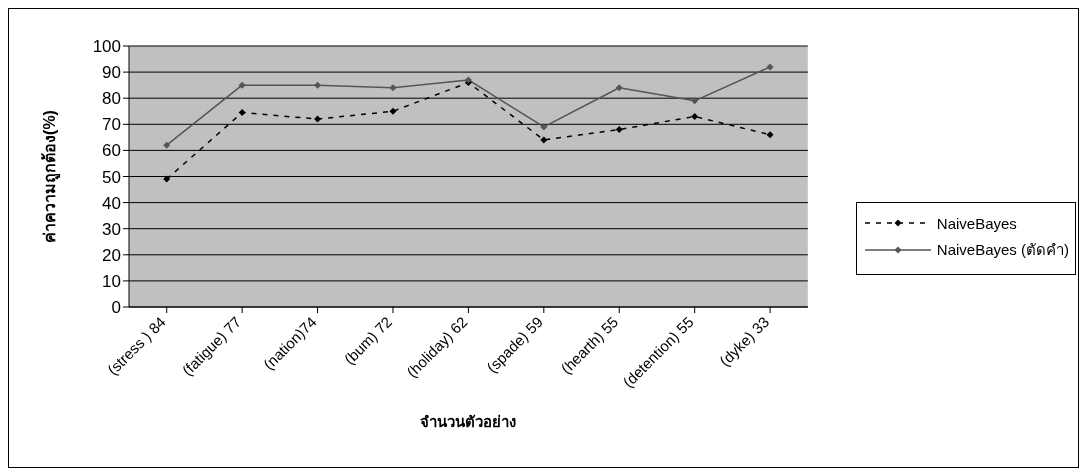 The image size is (1087, 476). What do you see at coordinates (50, 176) in the screenshot?
I see `y-axis-title: ค่าความถูกต้อง(%)` at bounding box center [50, 176].